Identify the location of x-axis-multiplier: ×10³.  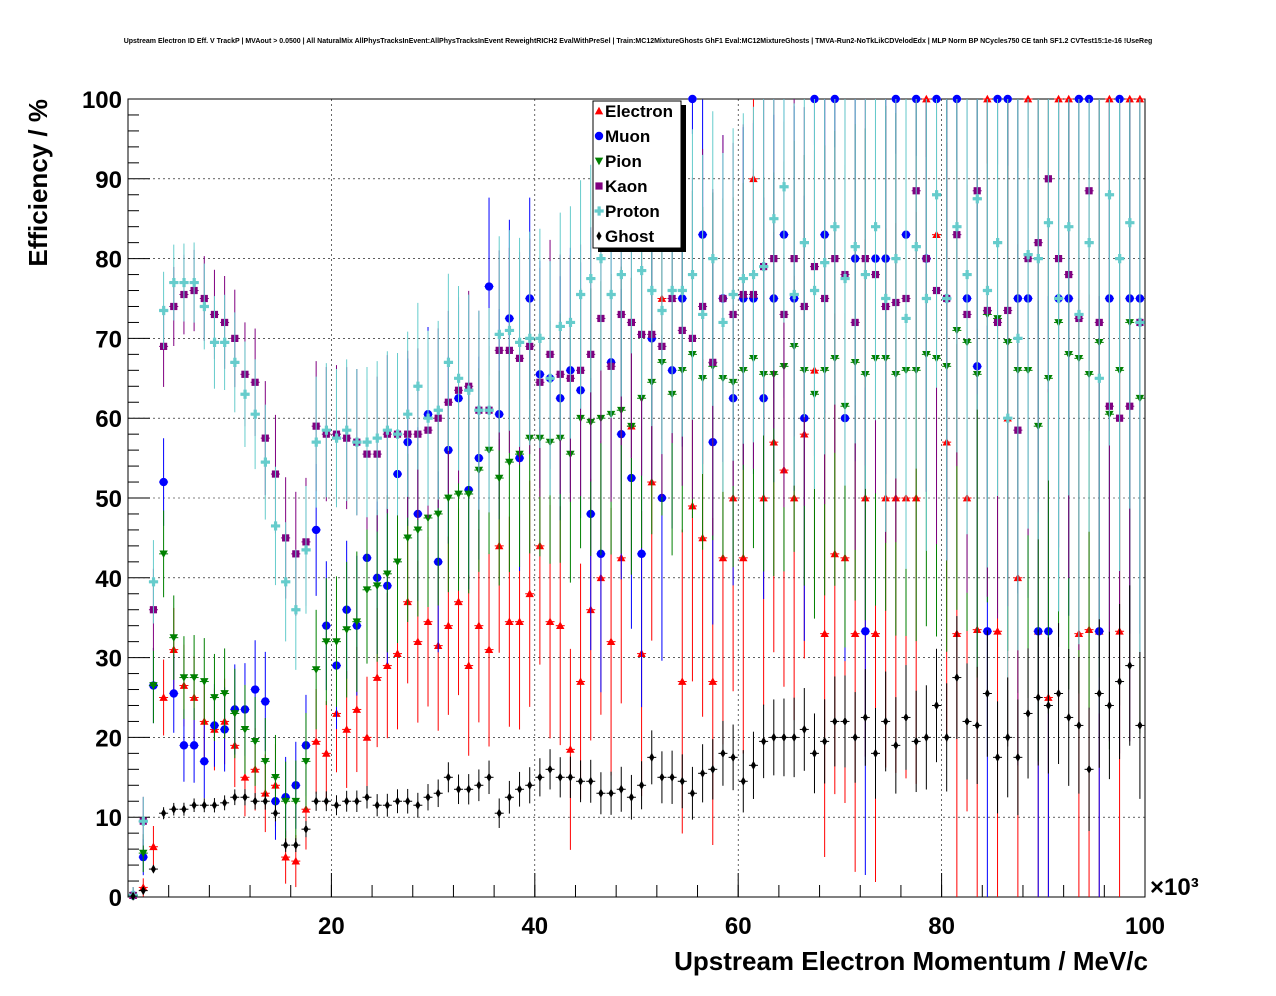
(1174, 887).